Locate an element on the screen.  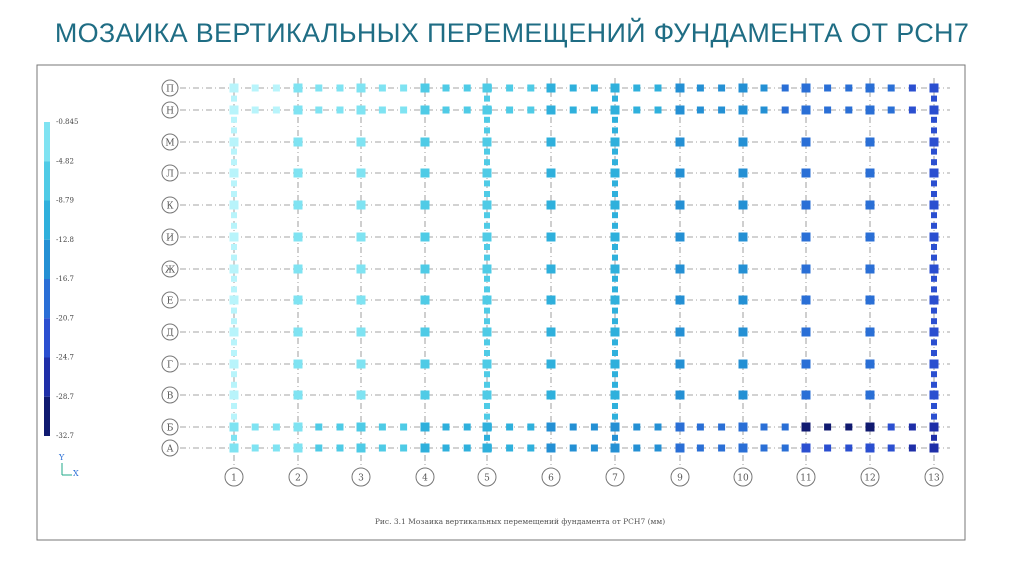
row-label: Л is located at coordinates (170, 175).